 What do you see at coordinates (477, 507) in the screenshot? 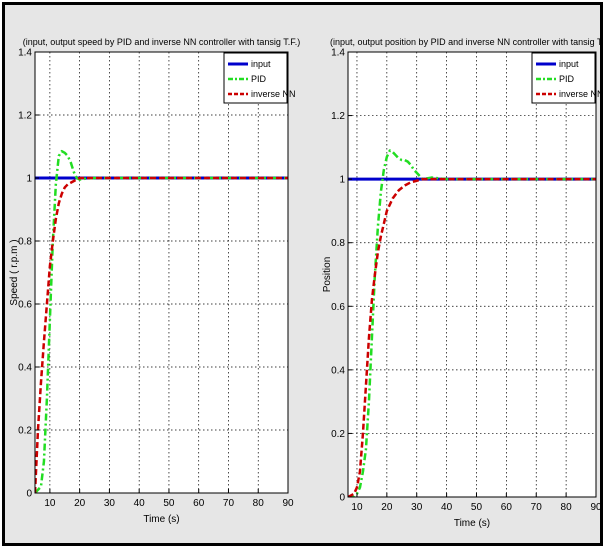
I see `position-x-tick-label: 50` at bounding box center [477, 507].